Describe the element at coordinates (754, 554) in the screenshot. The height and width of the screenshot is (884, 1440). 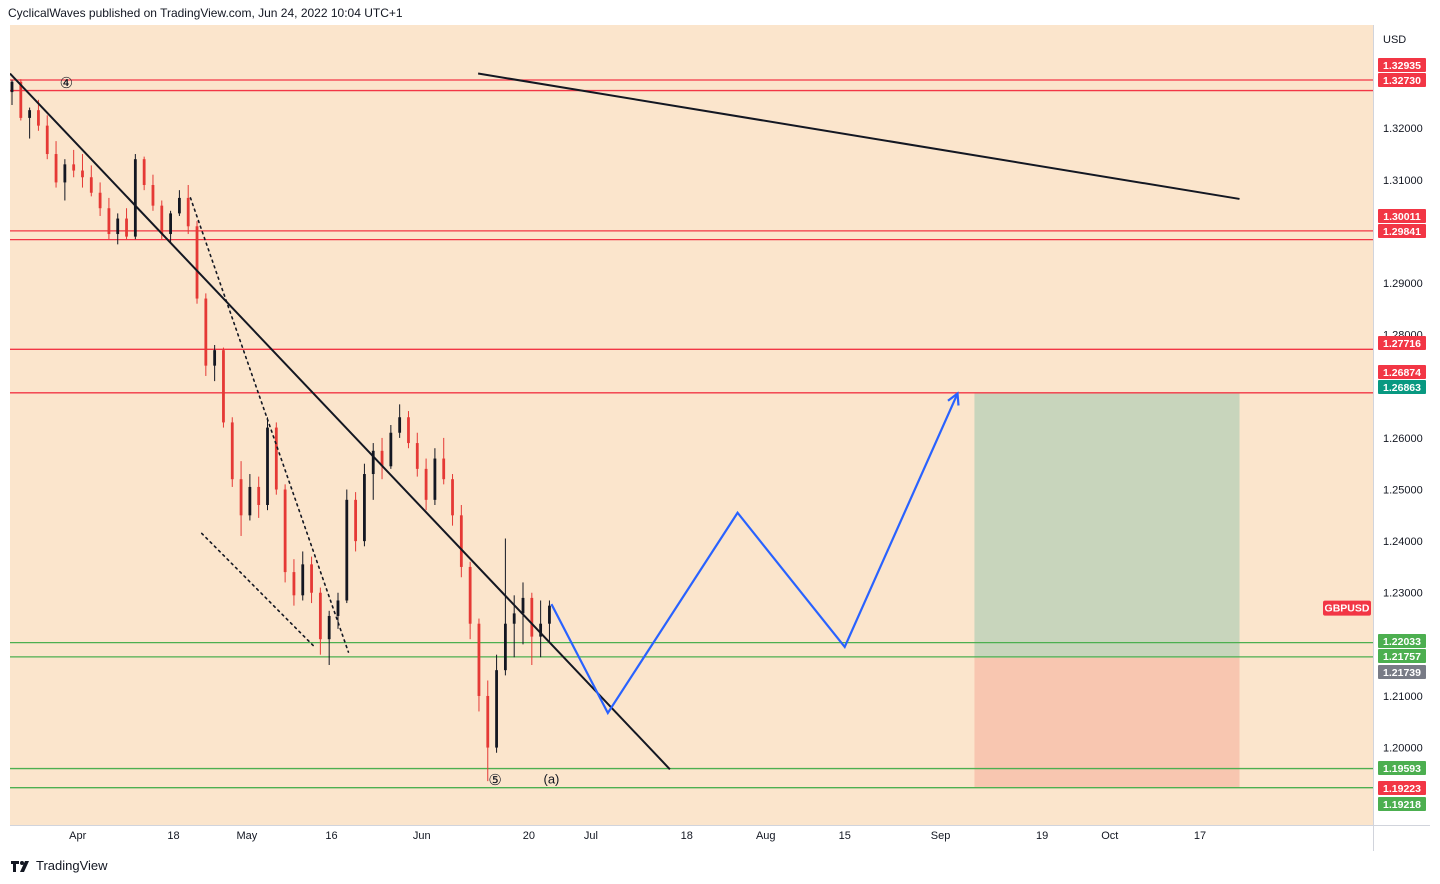
I see `projection-path` at that location.